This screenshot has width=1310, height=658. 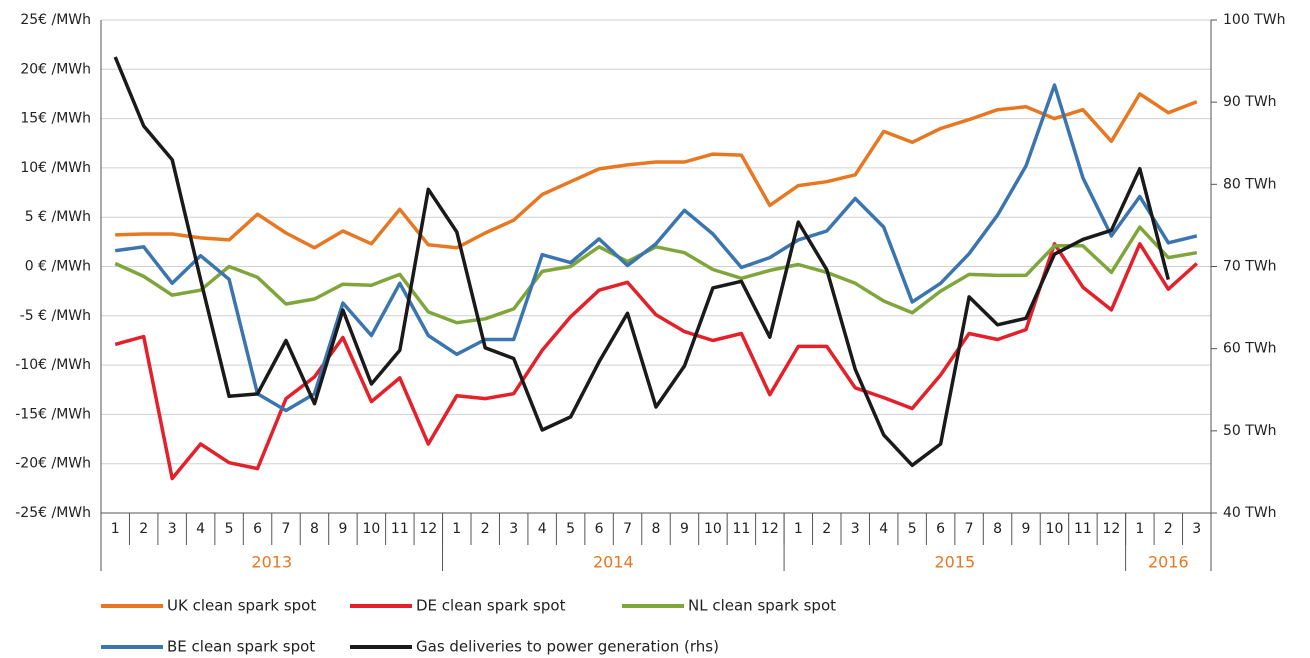 I want to click on y-tick-label: 25€ /MWh, so click(x=55, y=20).